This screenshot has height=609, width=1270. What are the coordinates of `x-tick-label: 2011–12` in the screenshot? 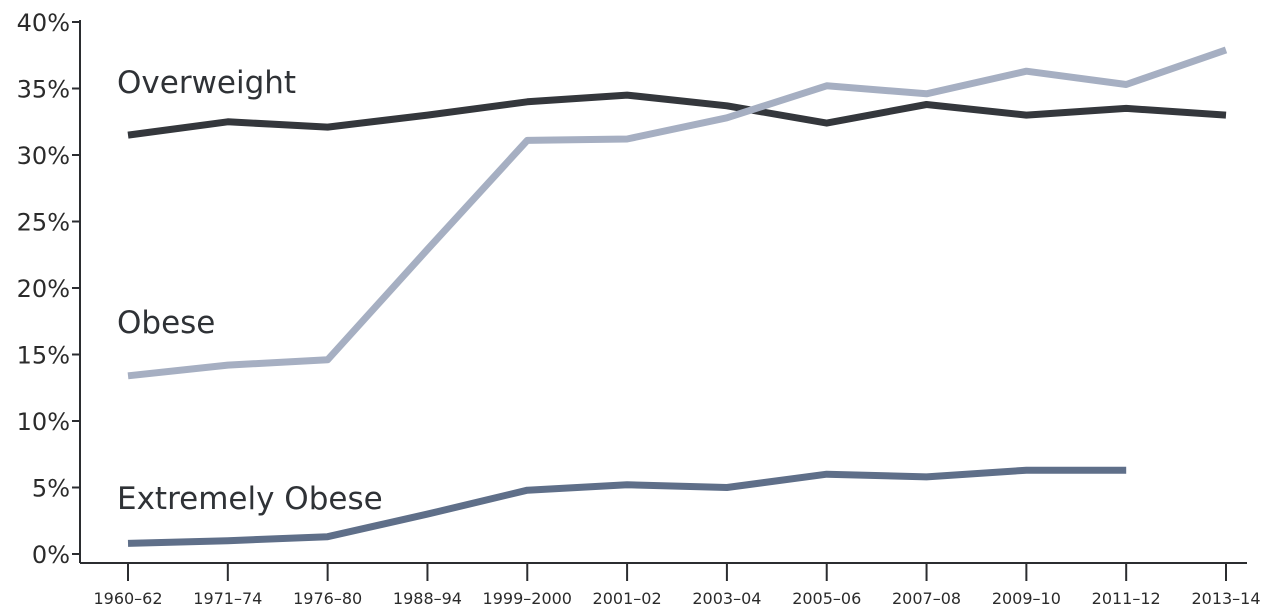 It's located at (1126, 598).